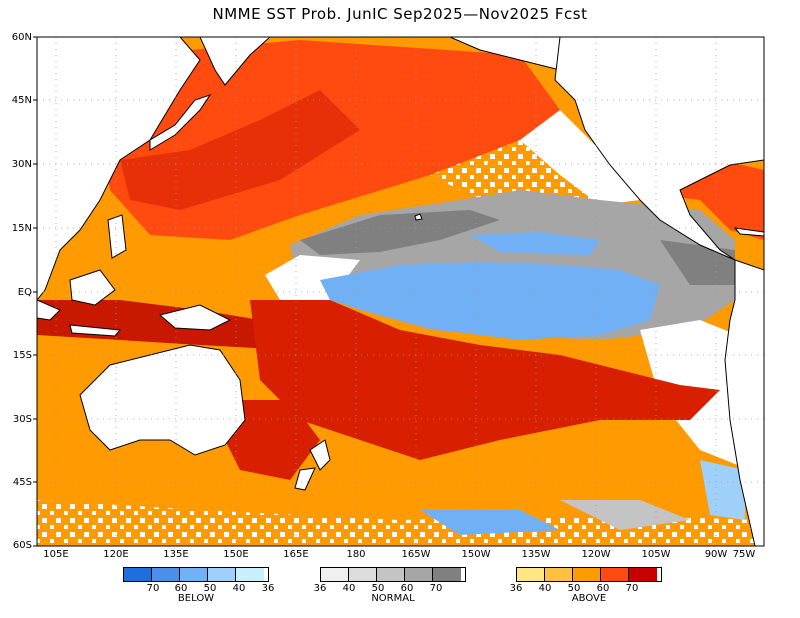  I want to click on lon-label: 135W, so click(536, 554).